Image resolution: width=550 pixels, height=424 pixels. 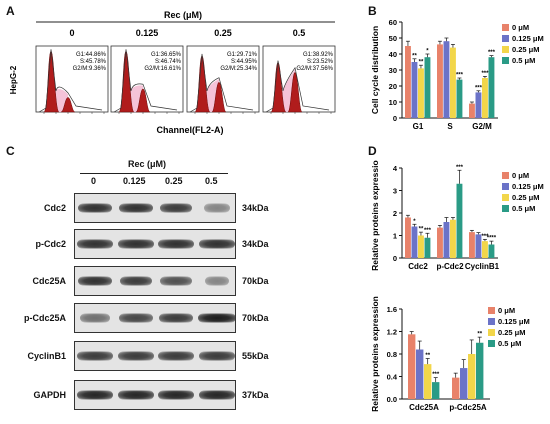 I want to click on blot-protein-name: p-Cdc25A, so click(x=44, y=318).